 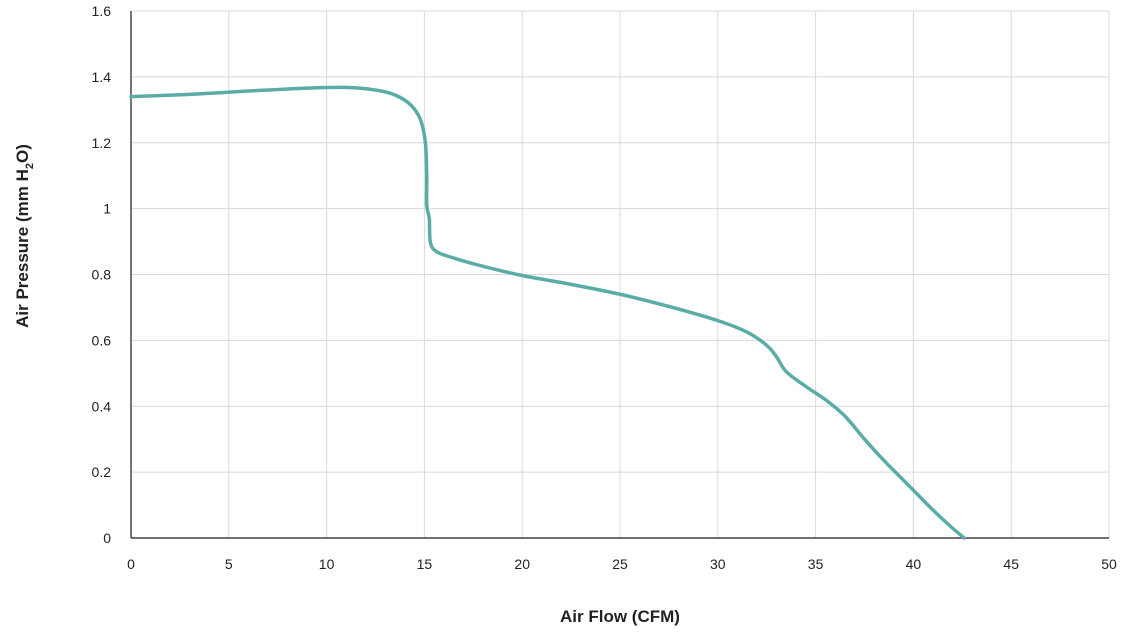 What do you see at coordinates (522, 564) in the screenshot?
I see `x-tick-label: 20` at bounding box center [522, 564].